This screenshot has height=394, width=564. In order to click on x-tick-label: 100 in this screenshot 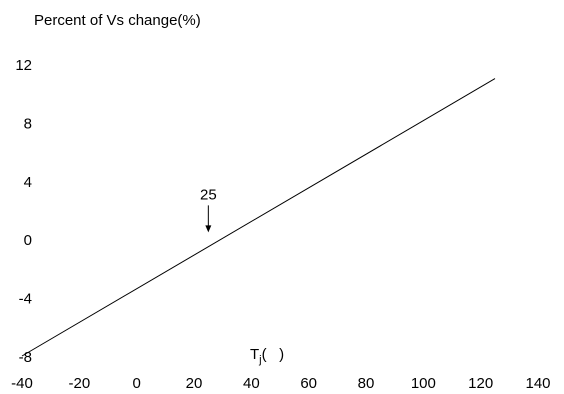, I will do `click(423, 383)`.